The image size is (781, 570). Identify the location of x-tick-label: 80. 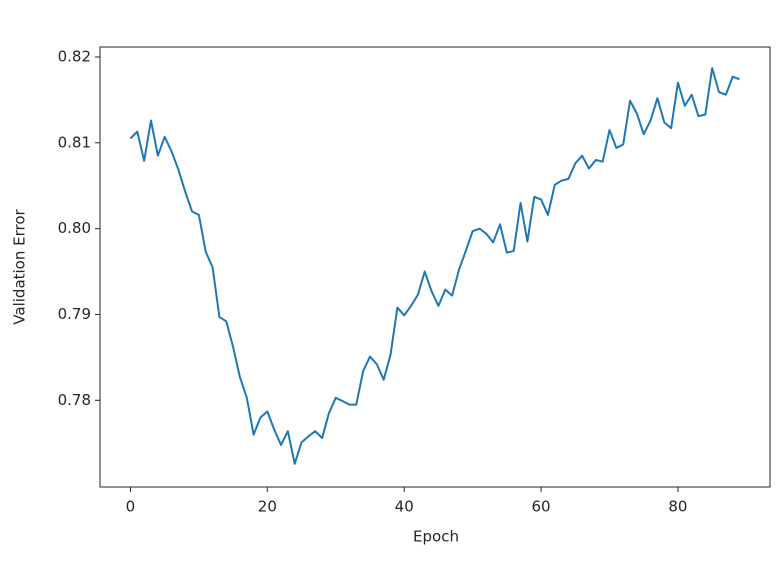
(677, 507).